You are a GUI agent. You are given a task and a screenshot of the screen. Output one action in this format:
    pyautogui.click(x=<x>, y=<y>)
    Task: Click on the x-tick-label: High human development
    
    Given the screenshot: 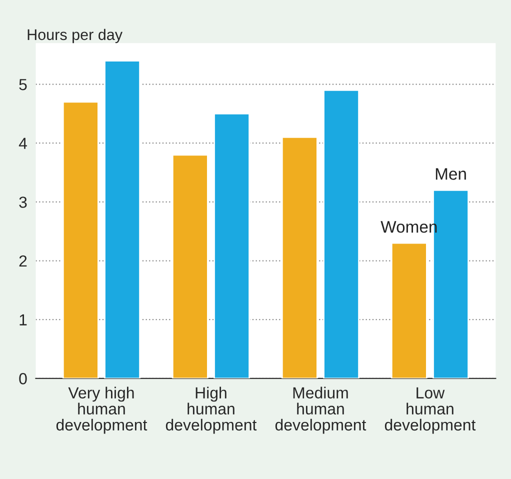 What is the action you would take?
    pyautogui.click(x=211, y=410)
    